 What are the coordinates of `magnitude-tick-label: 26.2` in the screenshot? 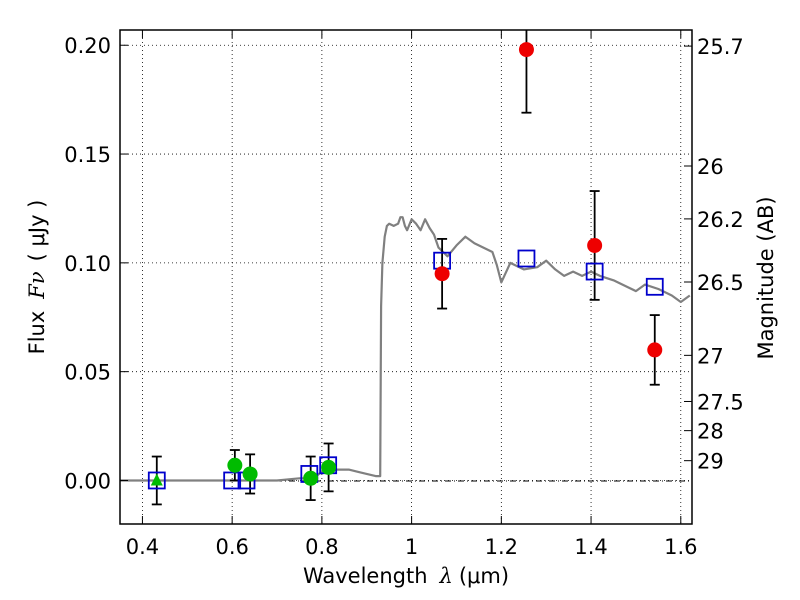 It's located at (720, 220).